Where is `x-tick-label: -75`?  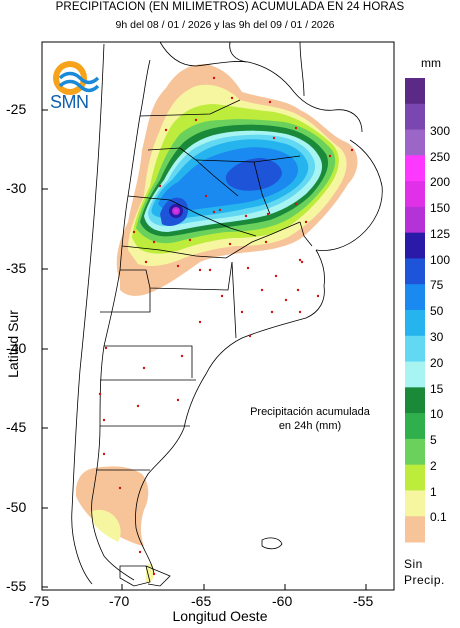 x-tick-label: -75 is located at coordinates (39, 601).